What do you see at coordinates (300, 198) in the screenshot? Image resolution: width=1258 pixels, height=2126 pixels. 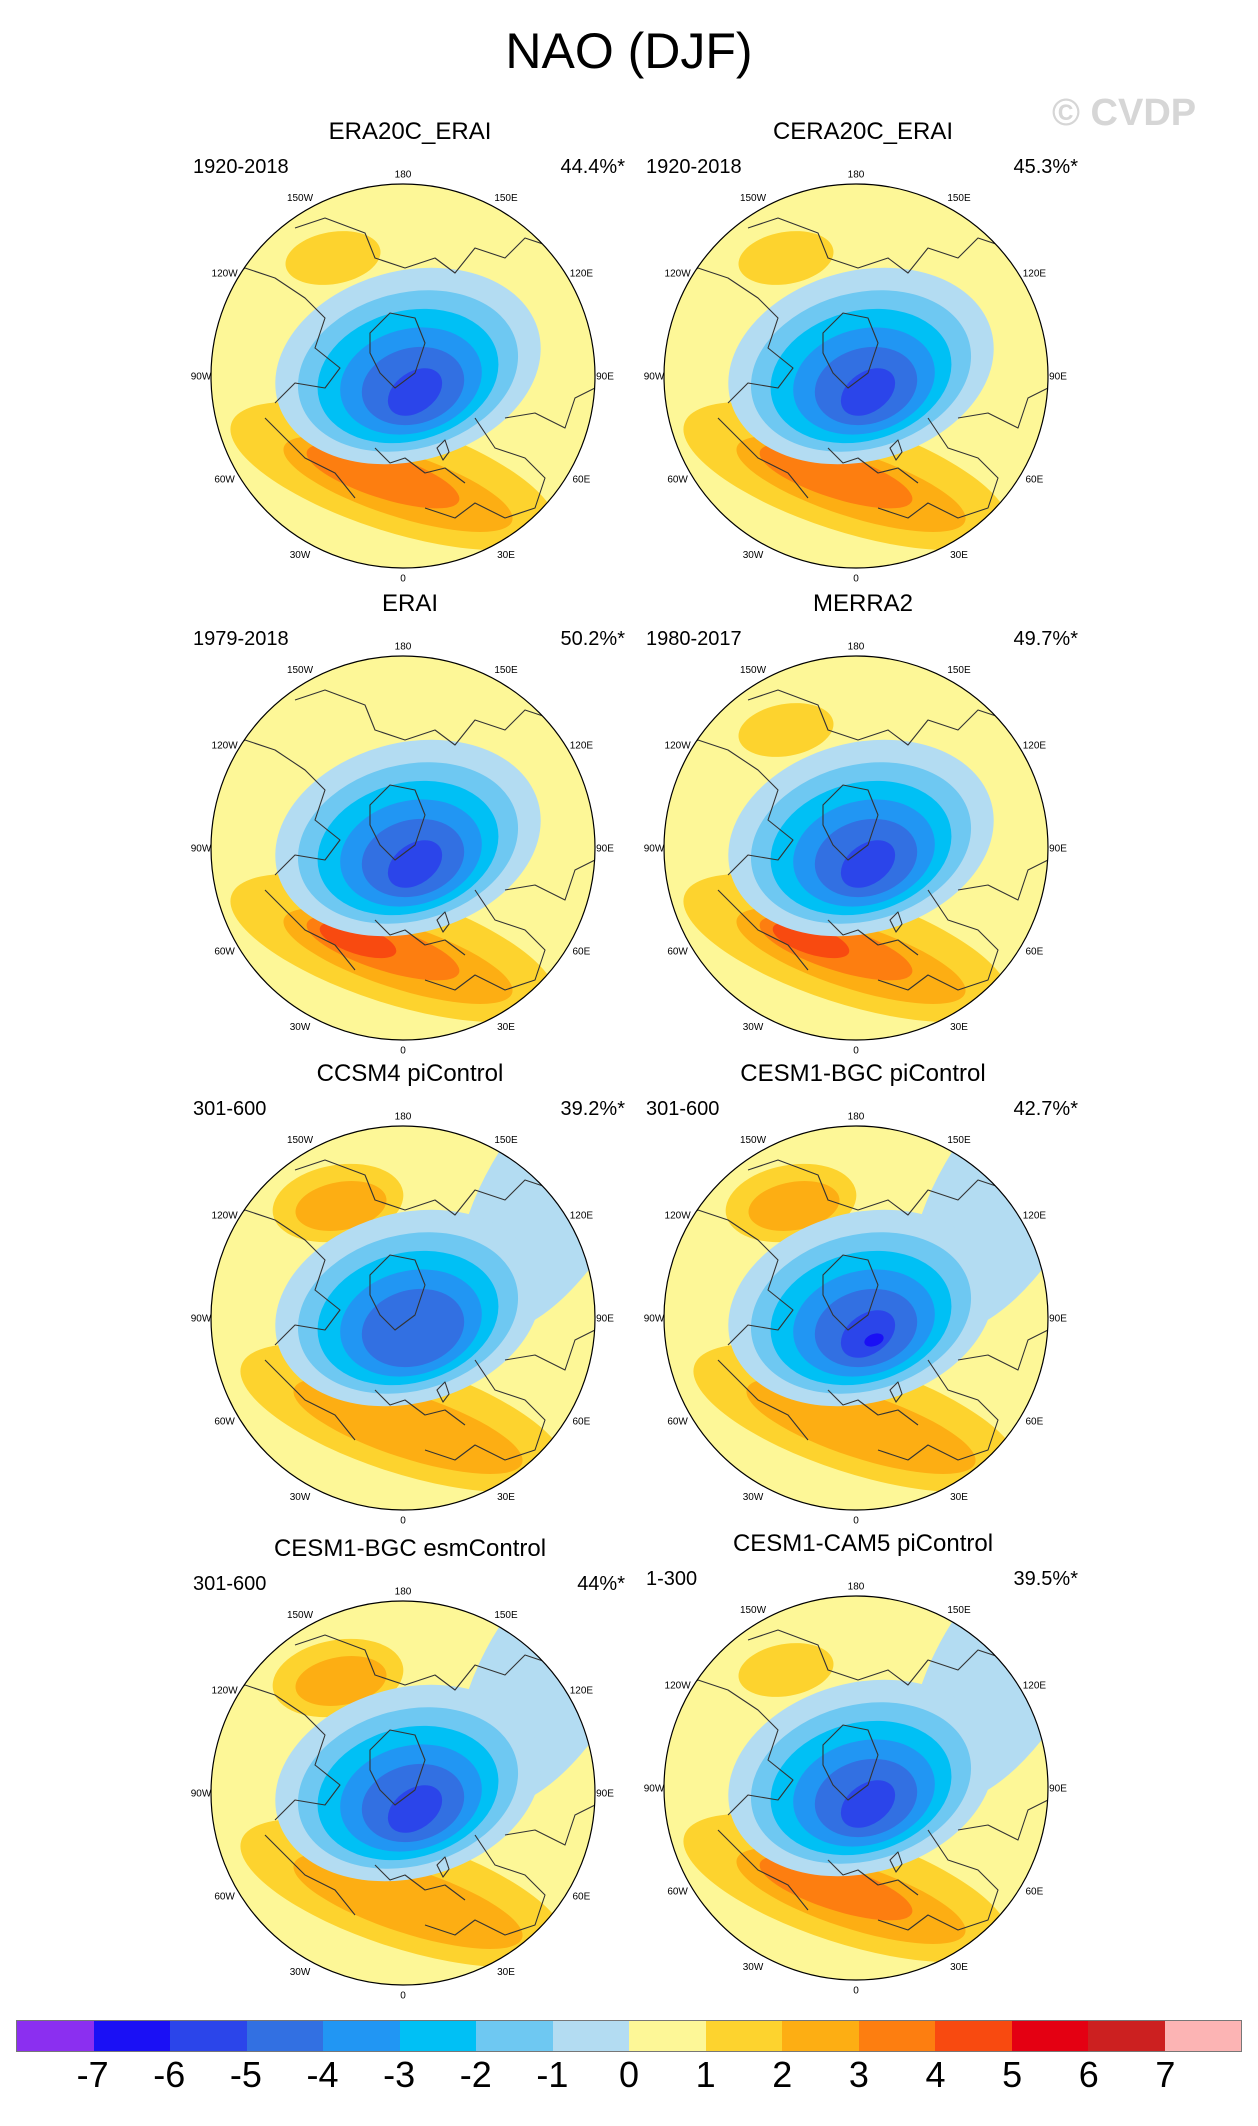 I see `longitude-label: 150W` at bounding box center [300, 198].